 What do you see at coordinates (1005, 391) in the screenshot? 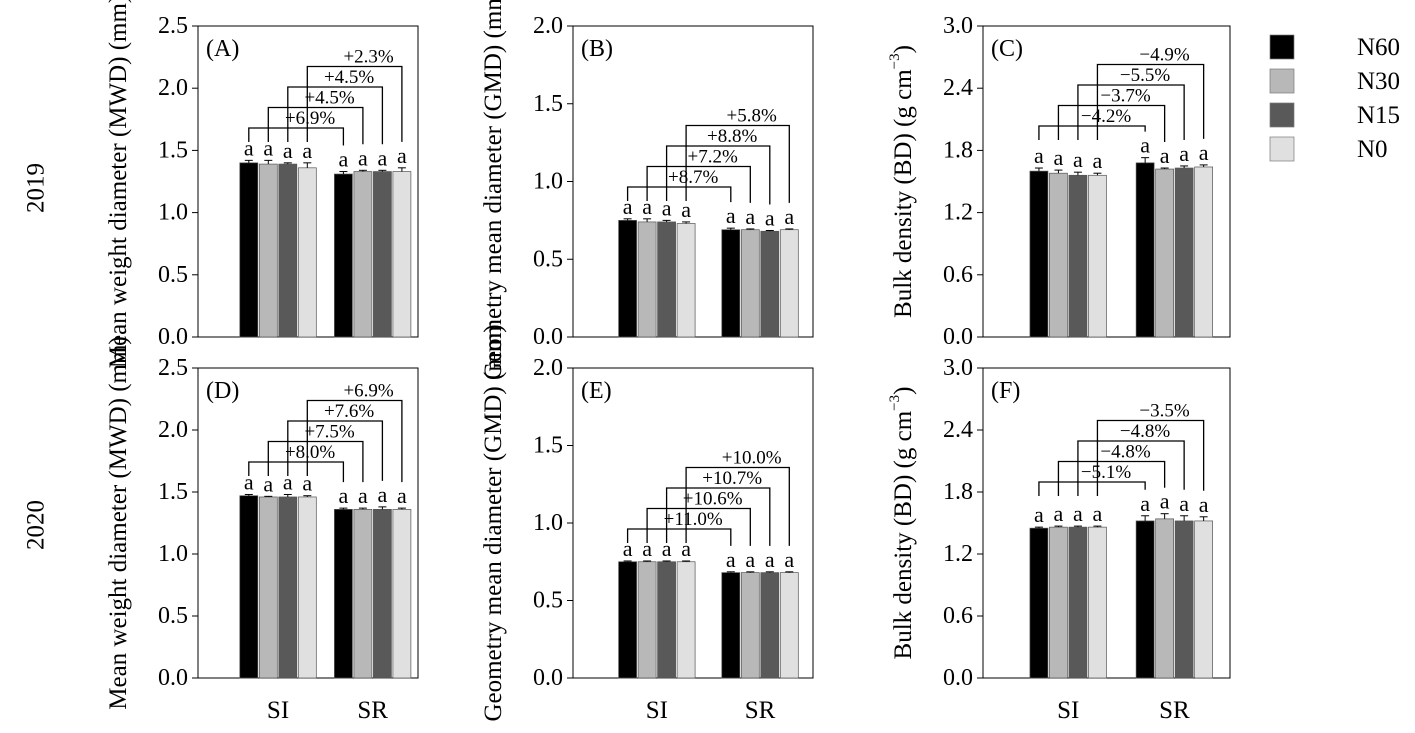
I see `panel-label: (F)` at bounding box center [1005, 391].